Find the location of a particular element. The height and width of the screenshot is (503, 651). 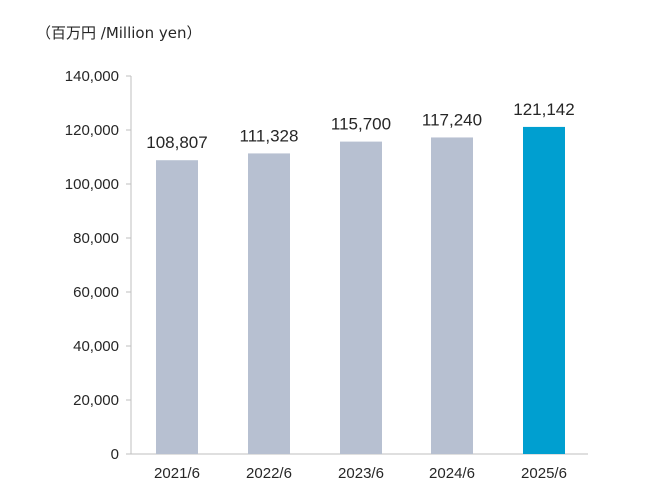

y-tick-label: 0 is located at coordinates (115, 454).